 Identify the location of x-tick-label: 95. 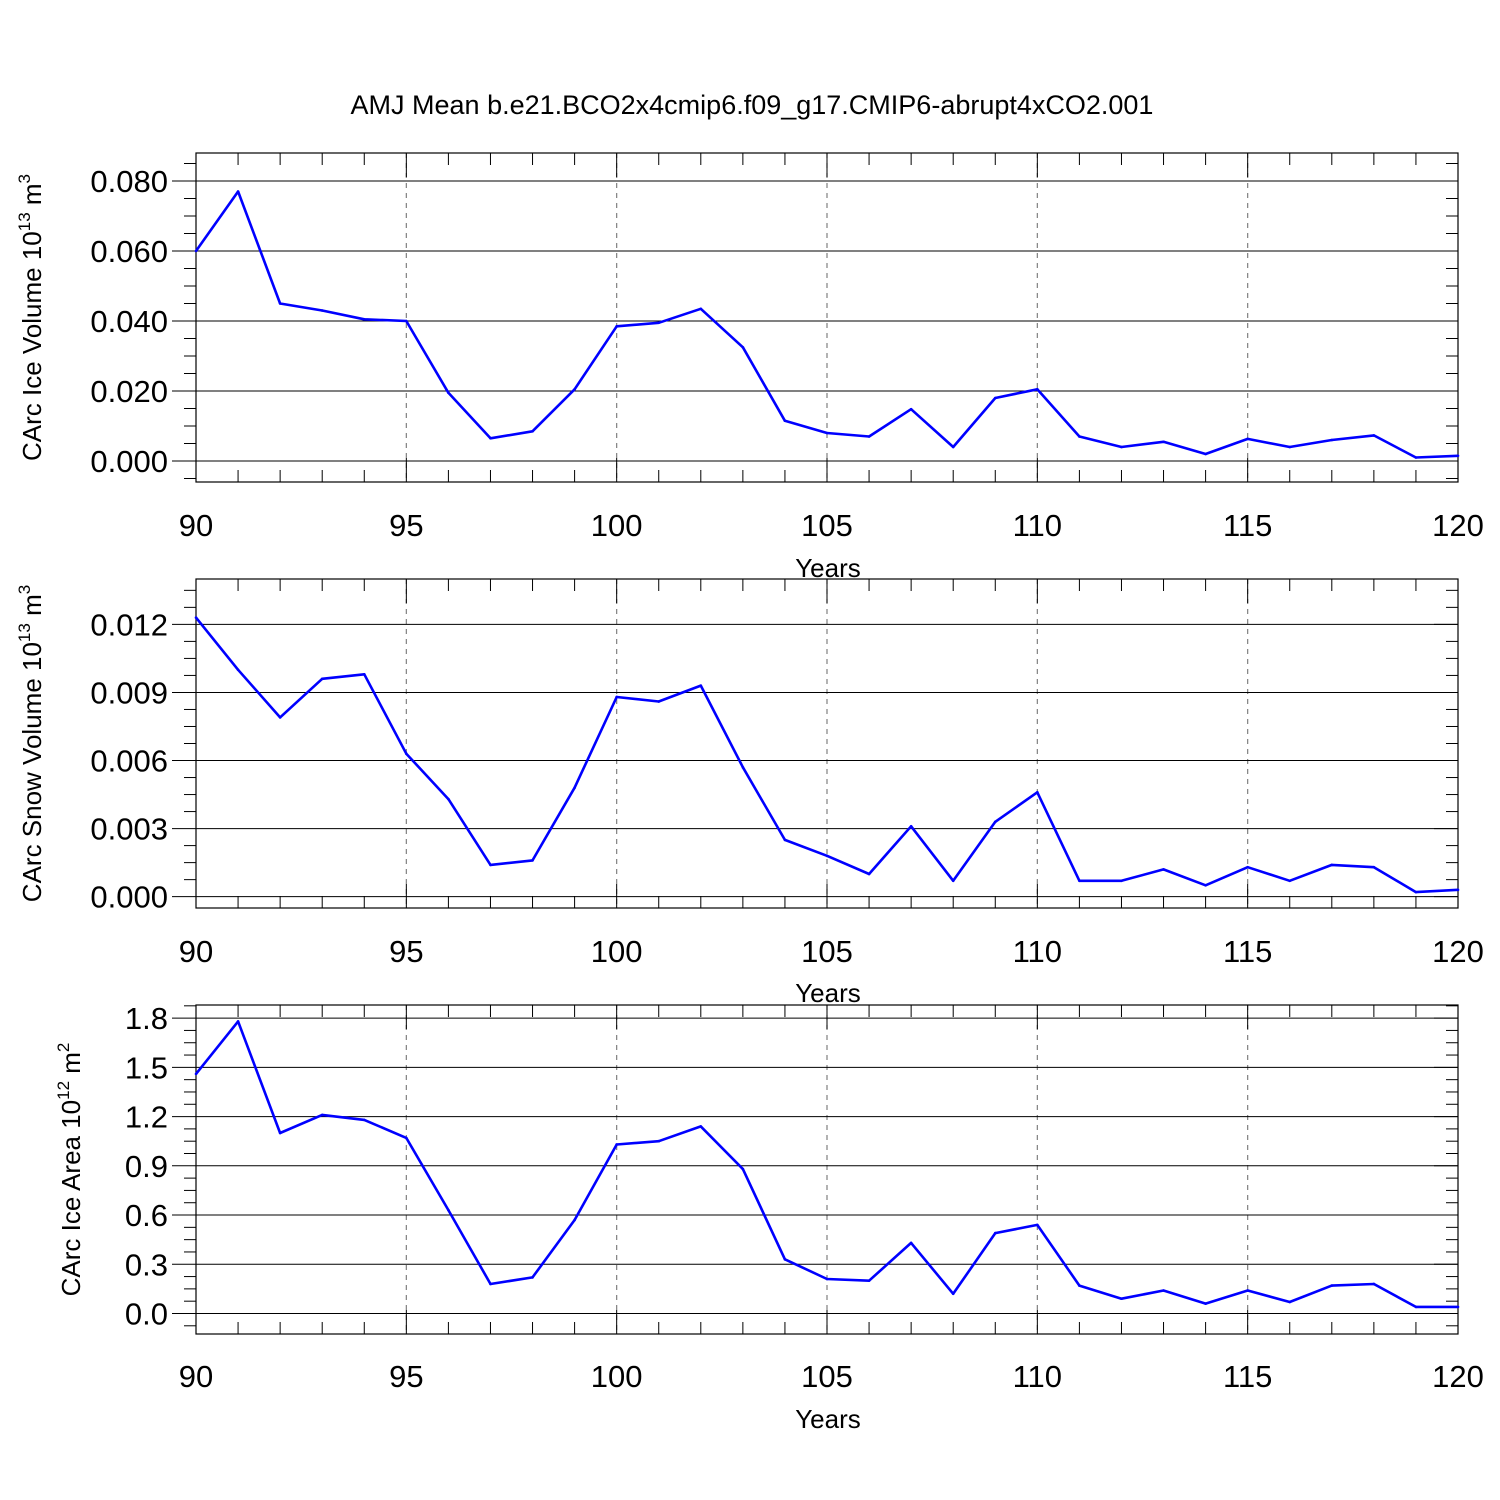
(406, 951).